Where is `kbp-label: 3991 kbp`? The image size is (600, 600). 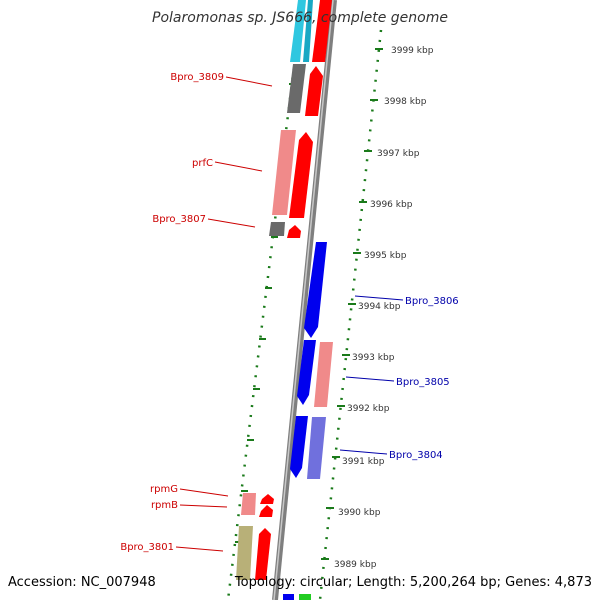
kbp-label: 3991 kbp is located at coordinates (363, 462).